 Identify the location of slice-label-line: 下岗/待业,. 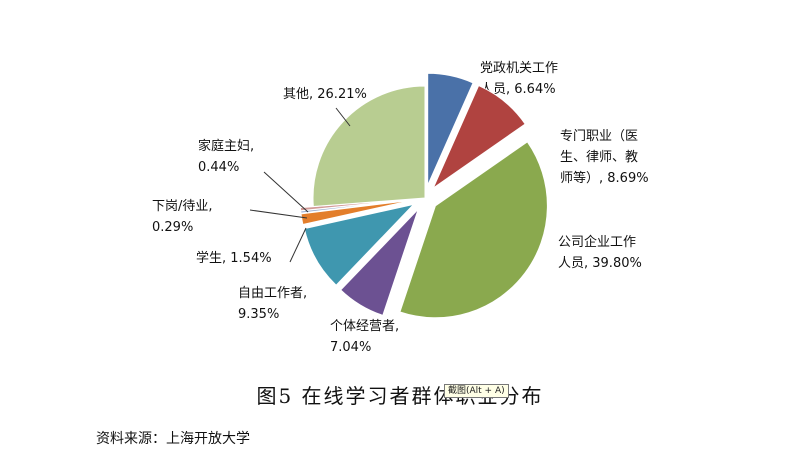
(182, 206).